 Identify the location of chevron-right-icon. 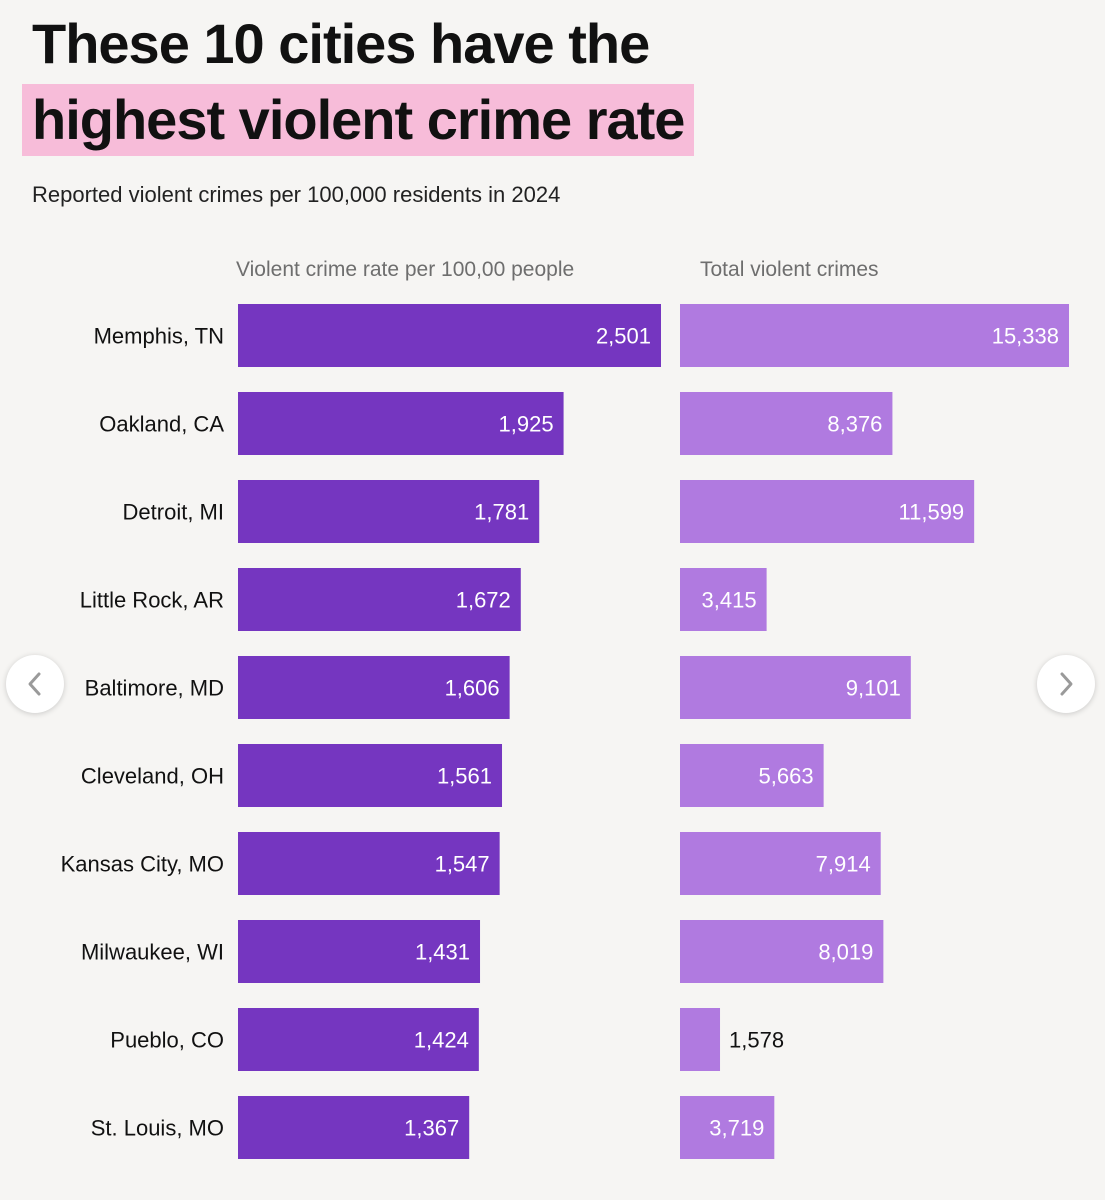
(1066, 684).